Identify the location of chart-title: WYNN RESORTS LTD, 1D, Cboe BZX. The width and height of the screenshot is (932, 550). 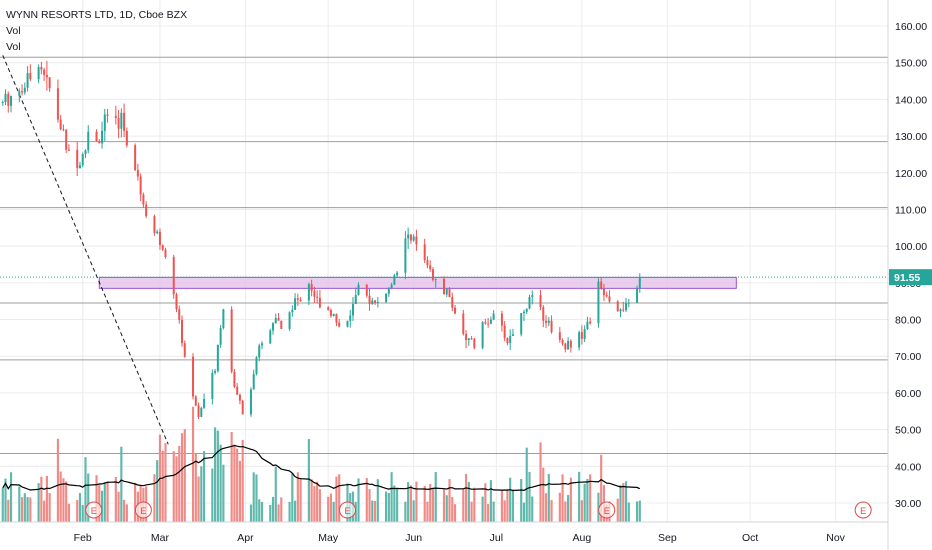
(97, 15).